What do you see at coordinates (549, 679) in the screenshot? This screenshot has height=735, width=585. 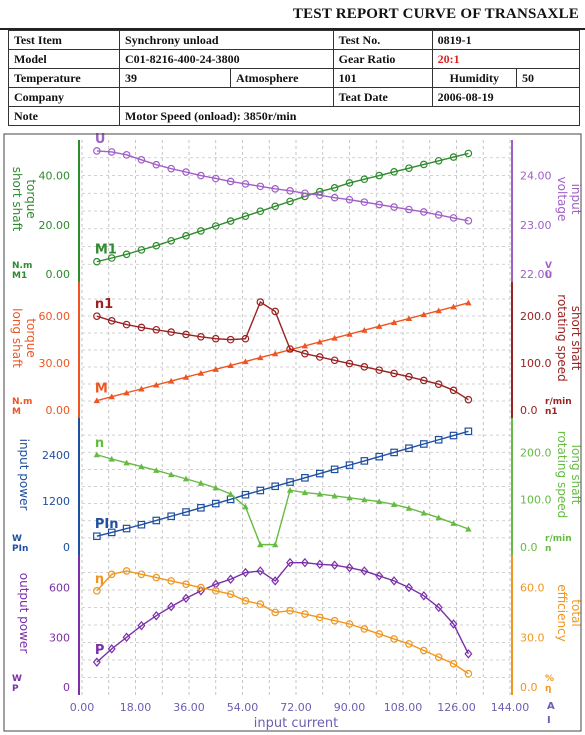 I see `right-axis-unit: %` at bounding box center [549, 679].